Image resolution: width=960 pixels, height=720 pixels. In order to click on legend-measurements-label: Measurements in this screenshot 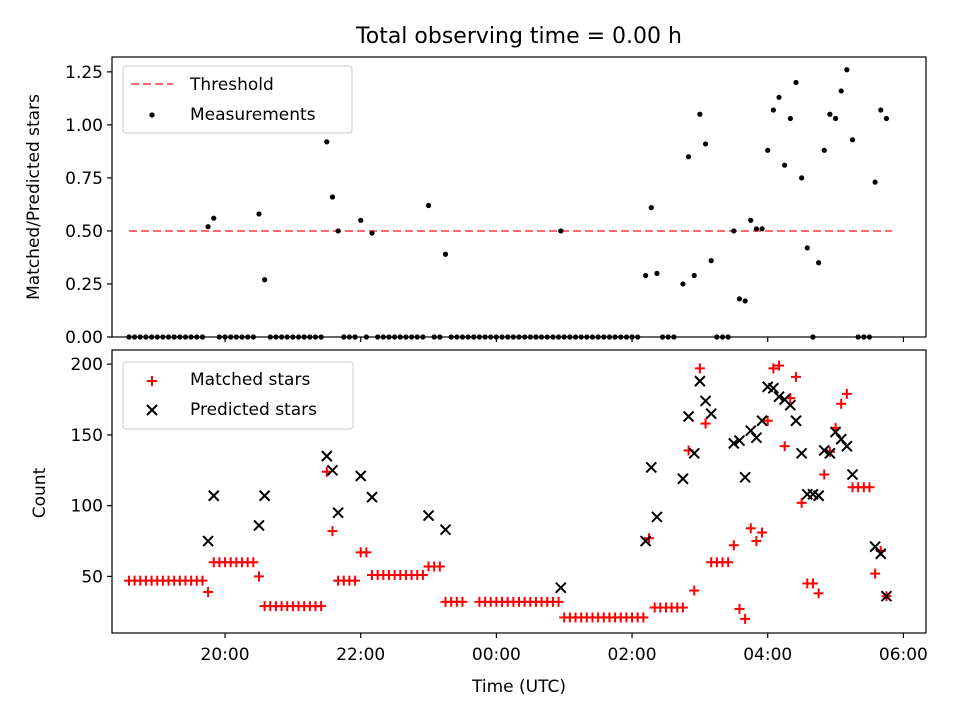, I will do `click(253, 115)`.